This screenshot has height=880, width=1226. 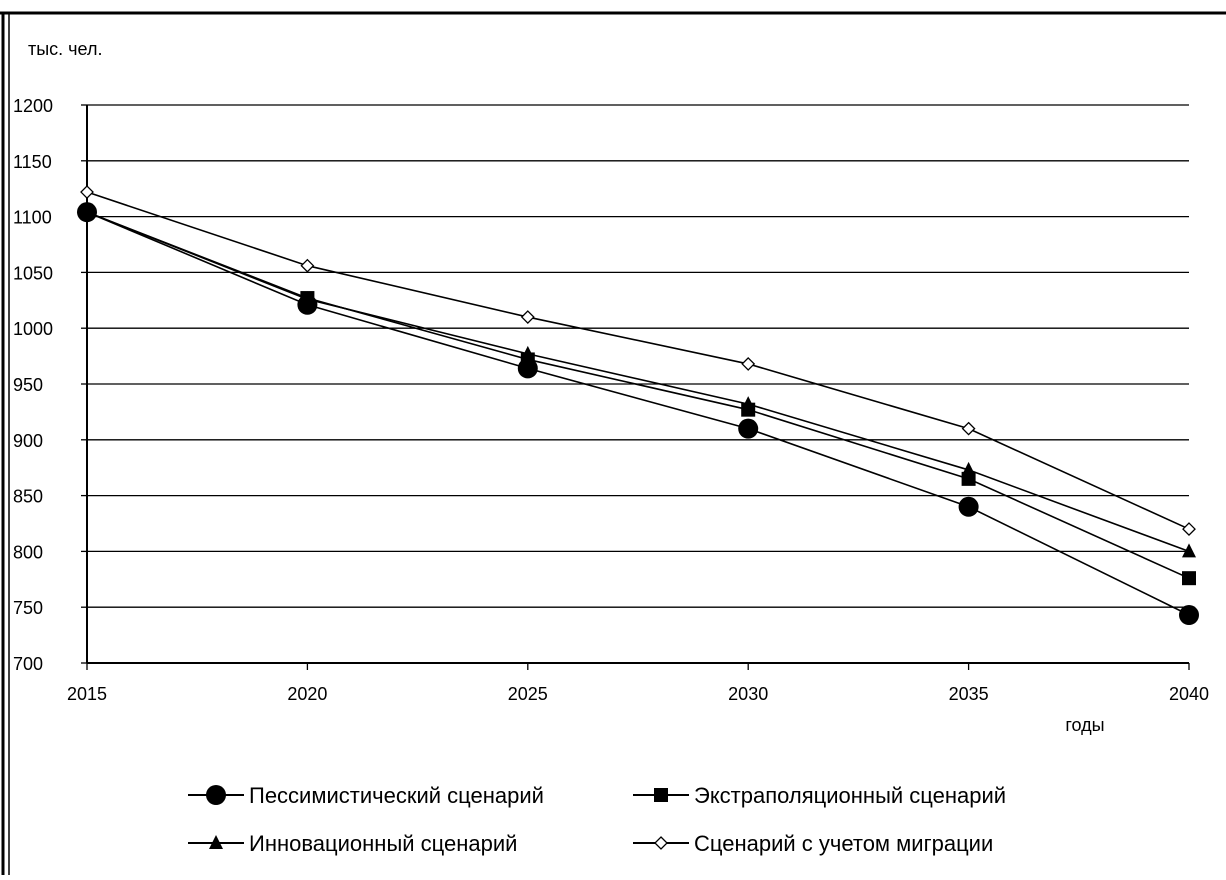 I want to click on legend-item-2: Экстраполяционный сценарий, so click(x=819, y=795).